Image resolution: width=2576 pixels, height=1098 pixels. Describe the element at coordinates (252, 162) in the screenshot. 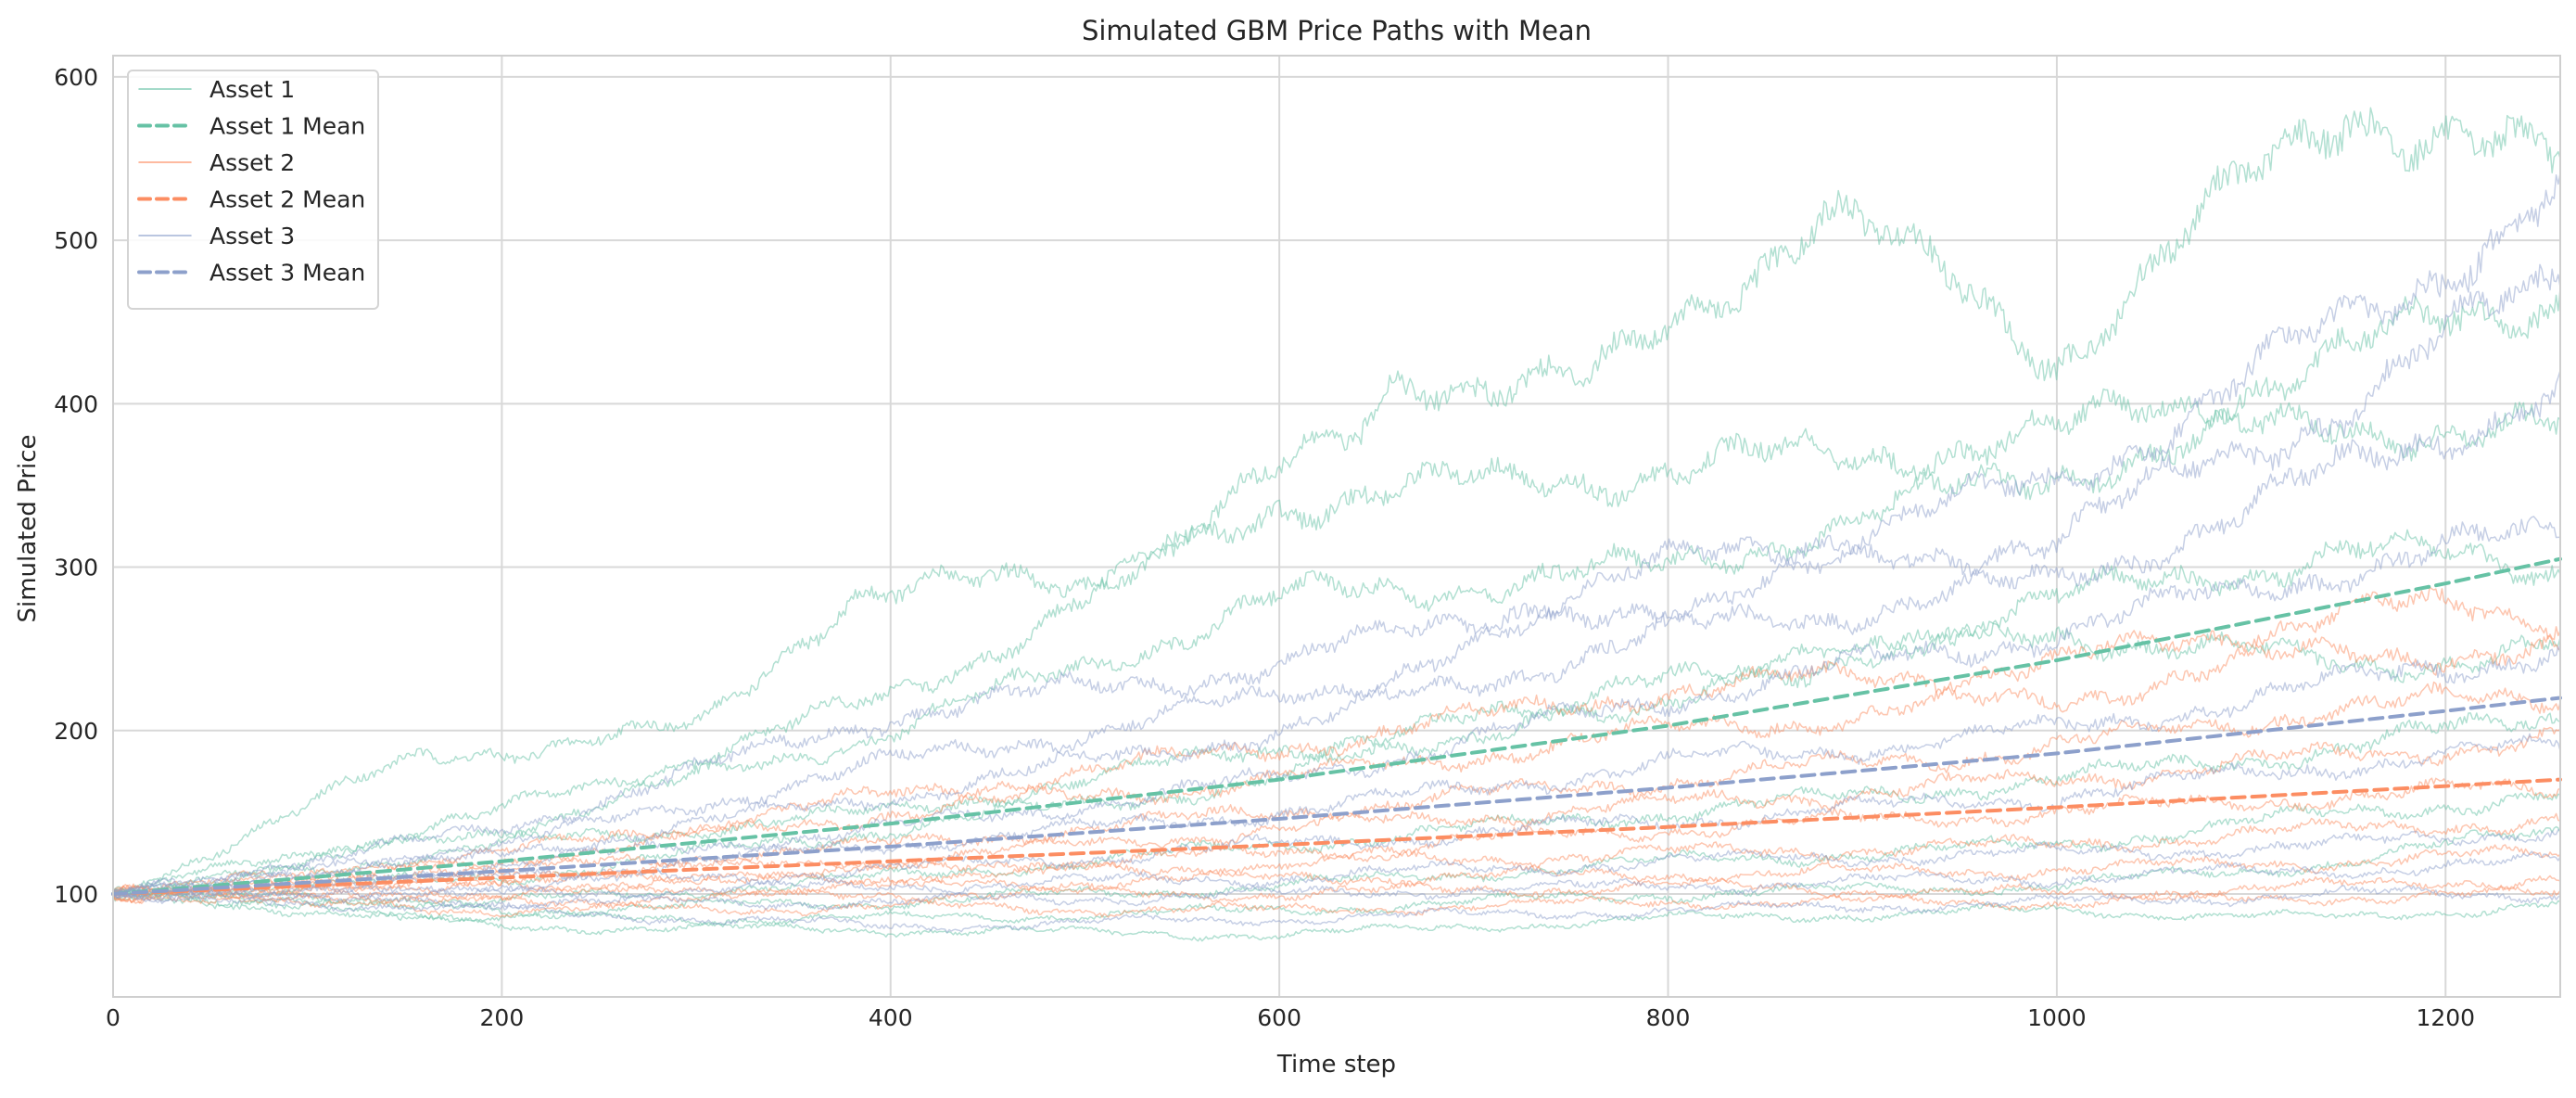

I see `legend-label-3: Asset 2` at that location.